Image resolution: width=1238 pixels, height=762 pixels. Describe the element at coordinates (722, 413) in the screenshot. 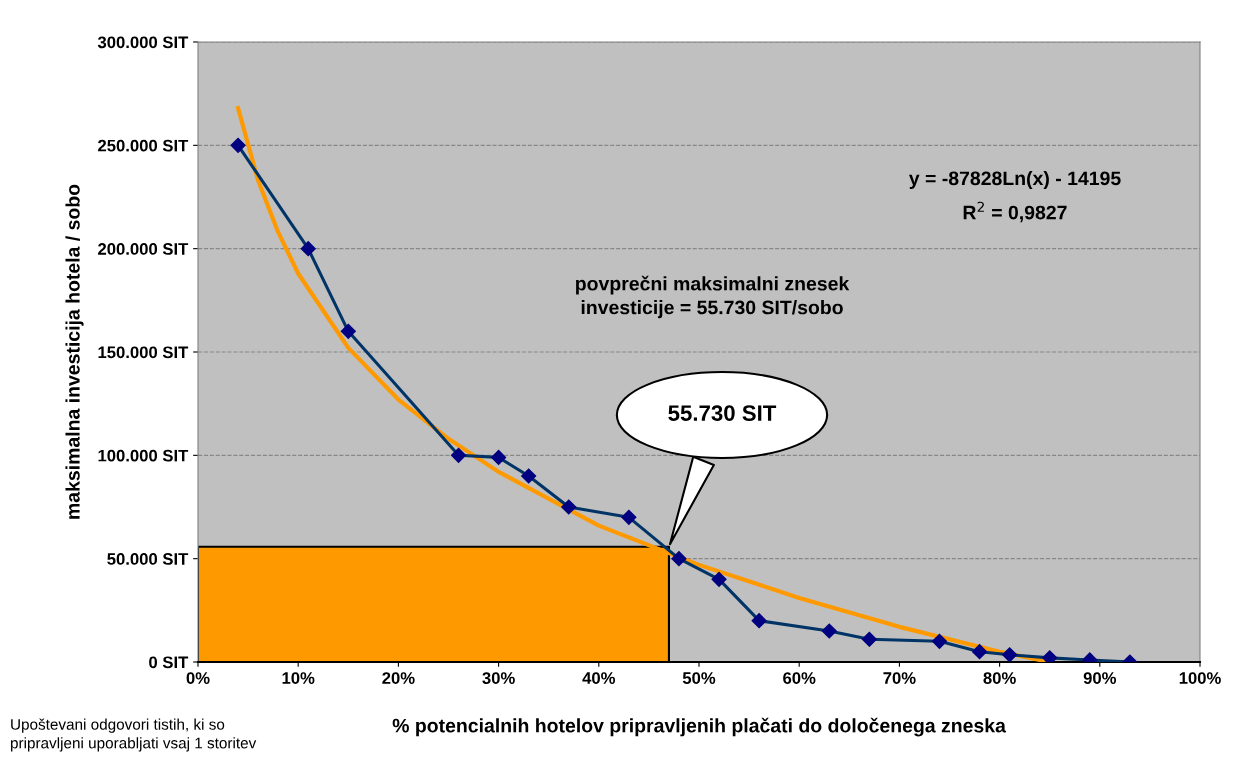

I see `annotation: 55.730 SIT` at that location.